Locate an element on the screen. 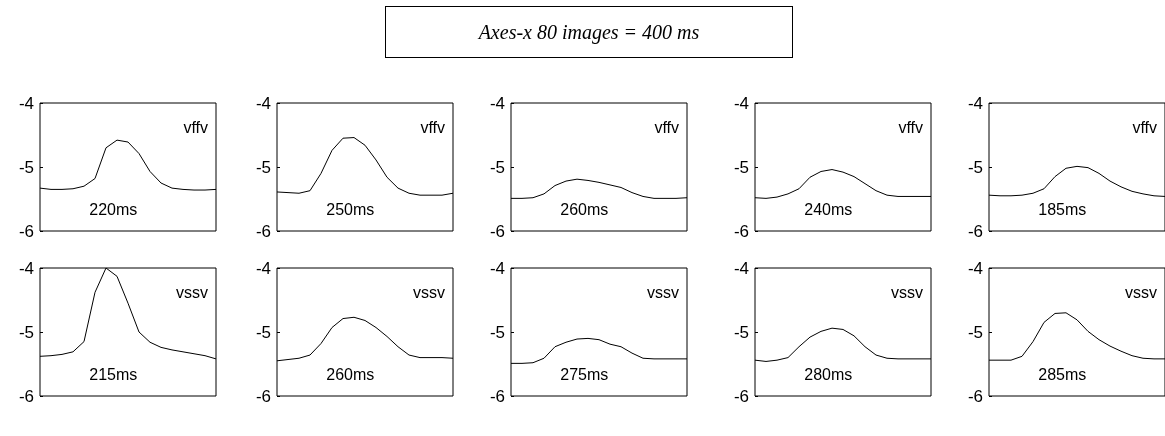 The width and height of the screenshot is (1165, 436). annotation: 250ms is located at coordinates (350, 209).